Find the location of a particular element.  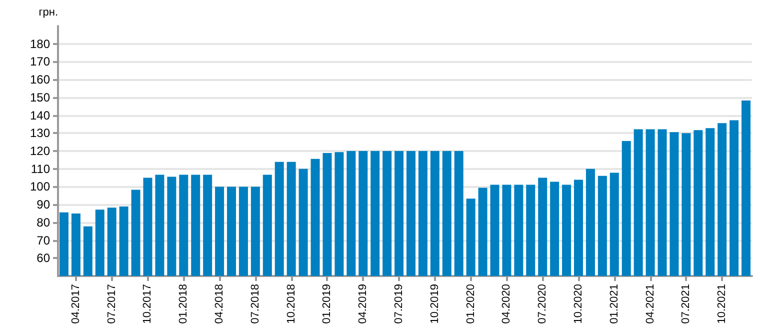

y-tick-label: 60 is located at coordinates (43, 258).